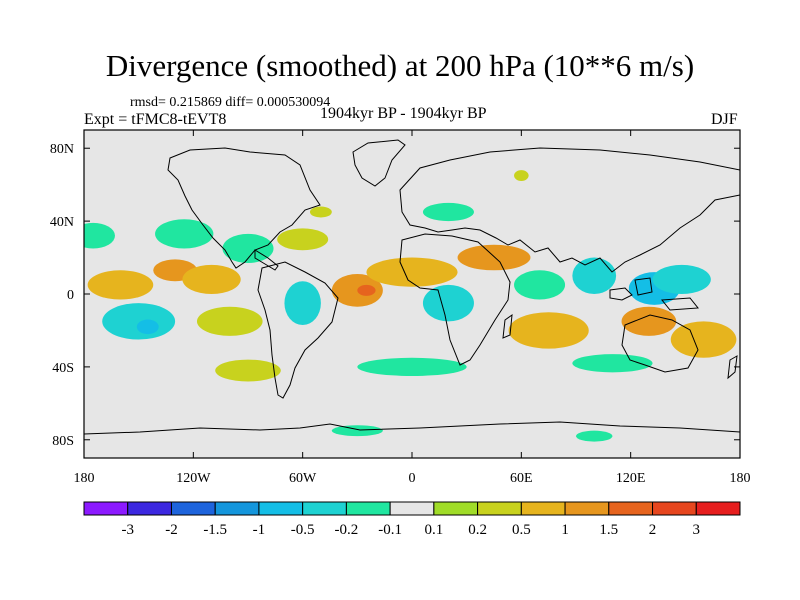 The image size is (800, 600). I want to click on colorbar-label-9: 0.5, so click(521, 530).